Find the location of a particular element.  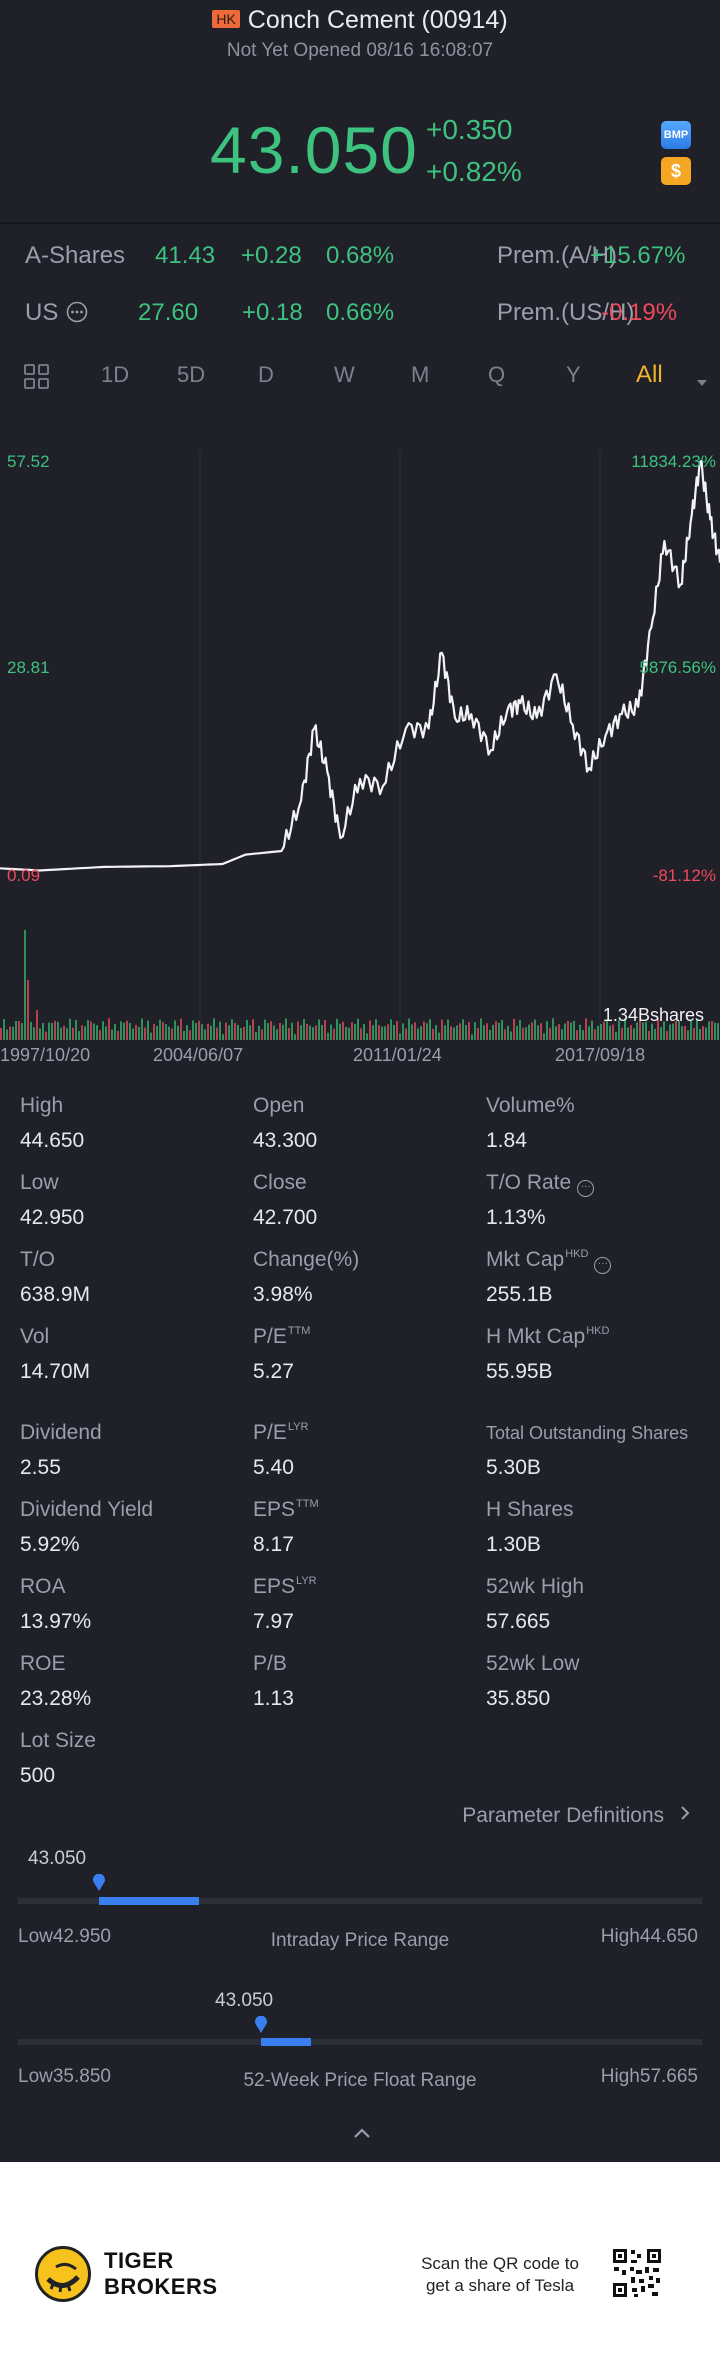

stat-value: 1.84 is located at coordinates (506, 1140).